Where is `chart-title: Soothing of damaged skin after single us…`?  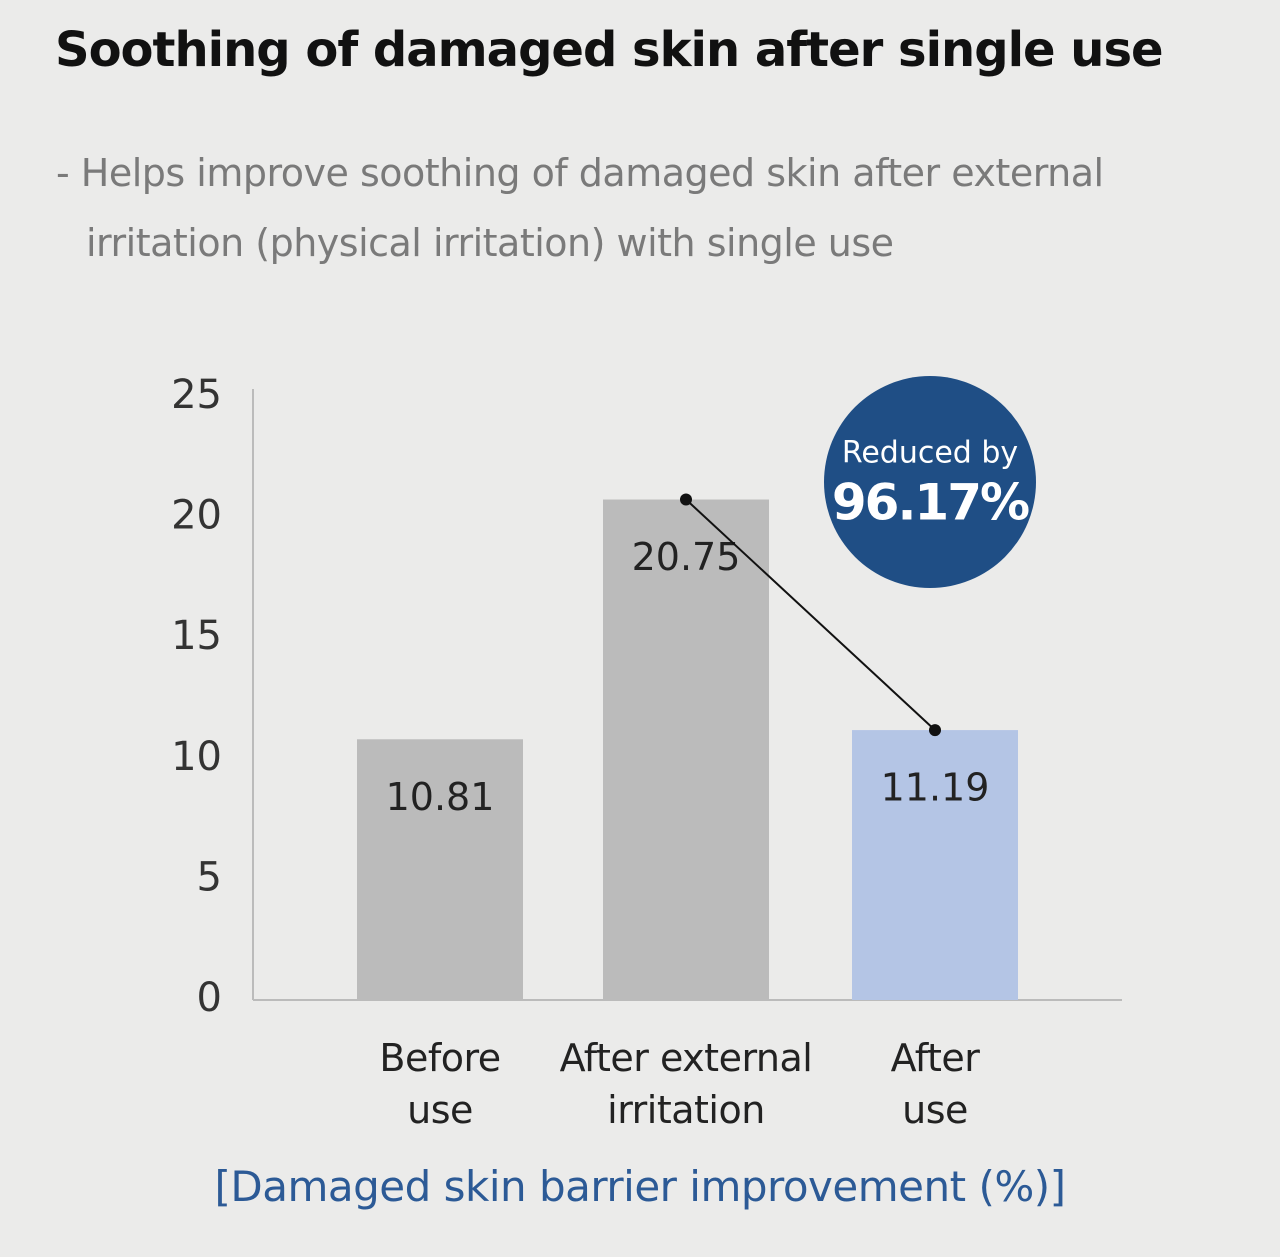
chart-title: Soothing of damaged skin after single us… is located at coordinates (609, 50).